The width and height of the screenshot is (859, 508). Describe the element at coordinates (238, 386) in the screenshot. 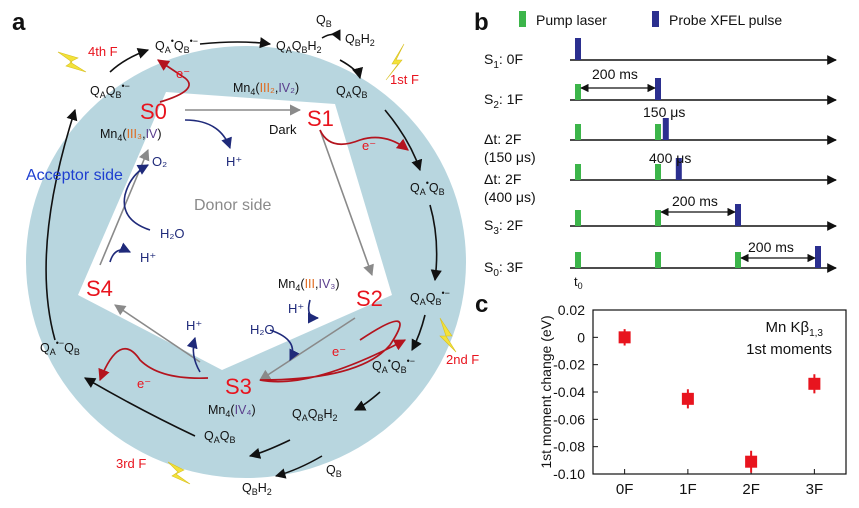

I see `state-s3: S3` at that location.